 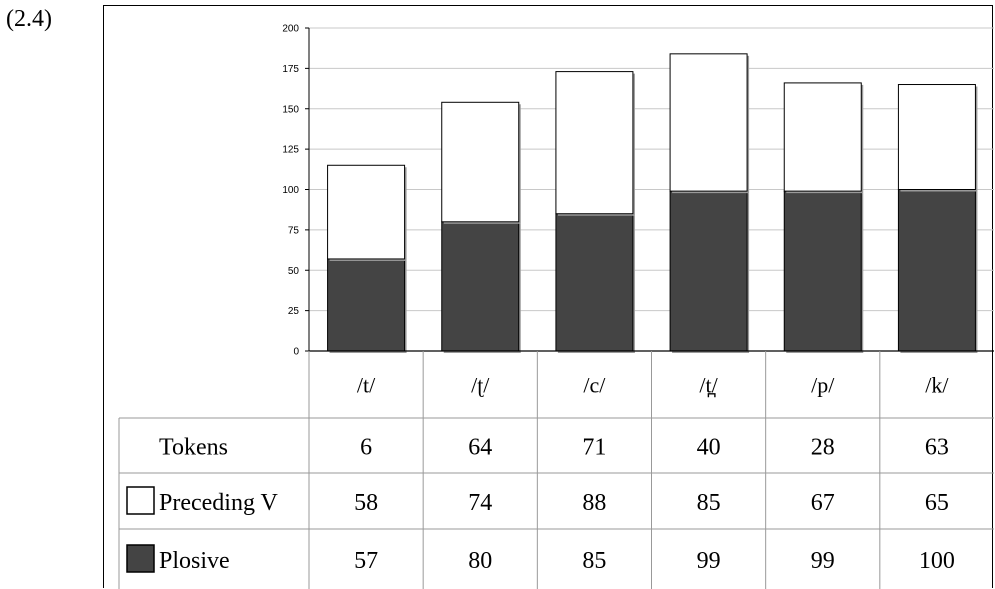 What do you see at coordinates (594, 503) in the screenshot?
I see `table-cell: 88` at bounding box center [594, 503].